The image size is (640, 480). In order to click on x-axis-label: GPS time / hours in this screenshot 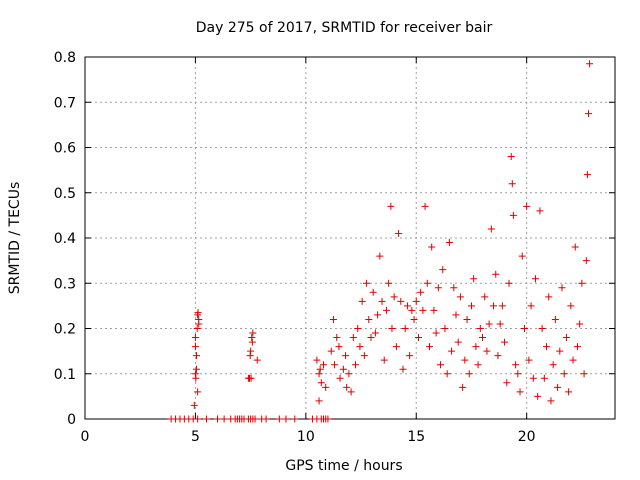, I will do `click(343, 466)`.